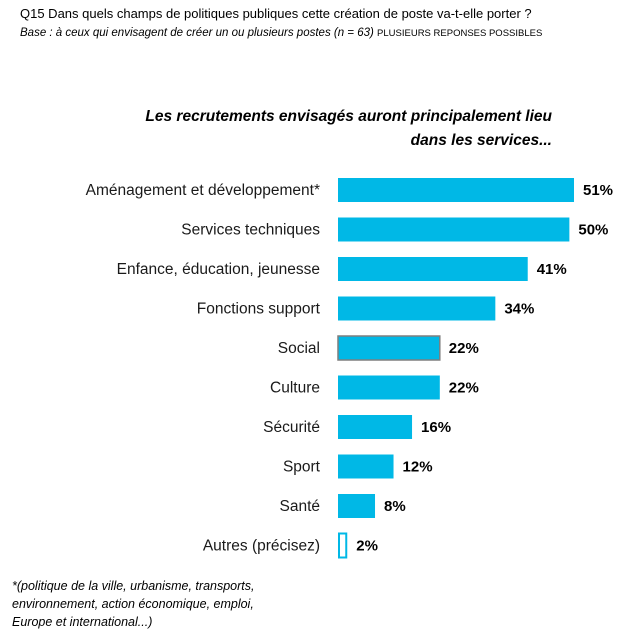 The height and width of the screenshot is (634, 636). Describe the element at coordinates (295, 388) in the screenshot. I see `category-label-5: Culture` at that location.